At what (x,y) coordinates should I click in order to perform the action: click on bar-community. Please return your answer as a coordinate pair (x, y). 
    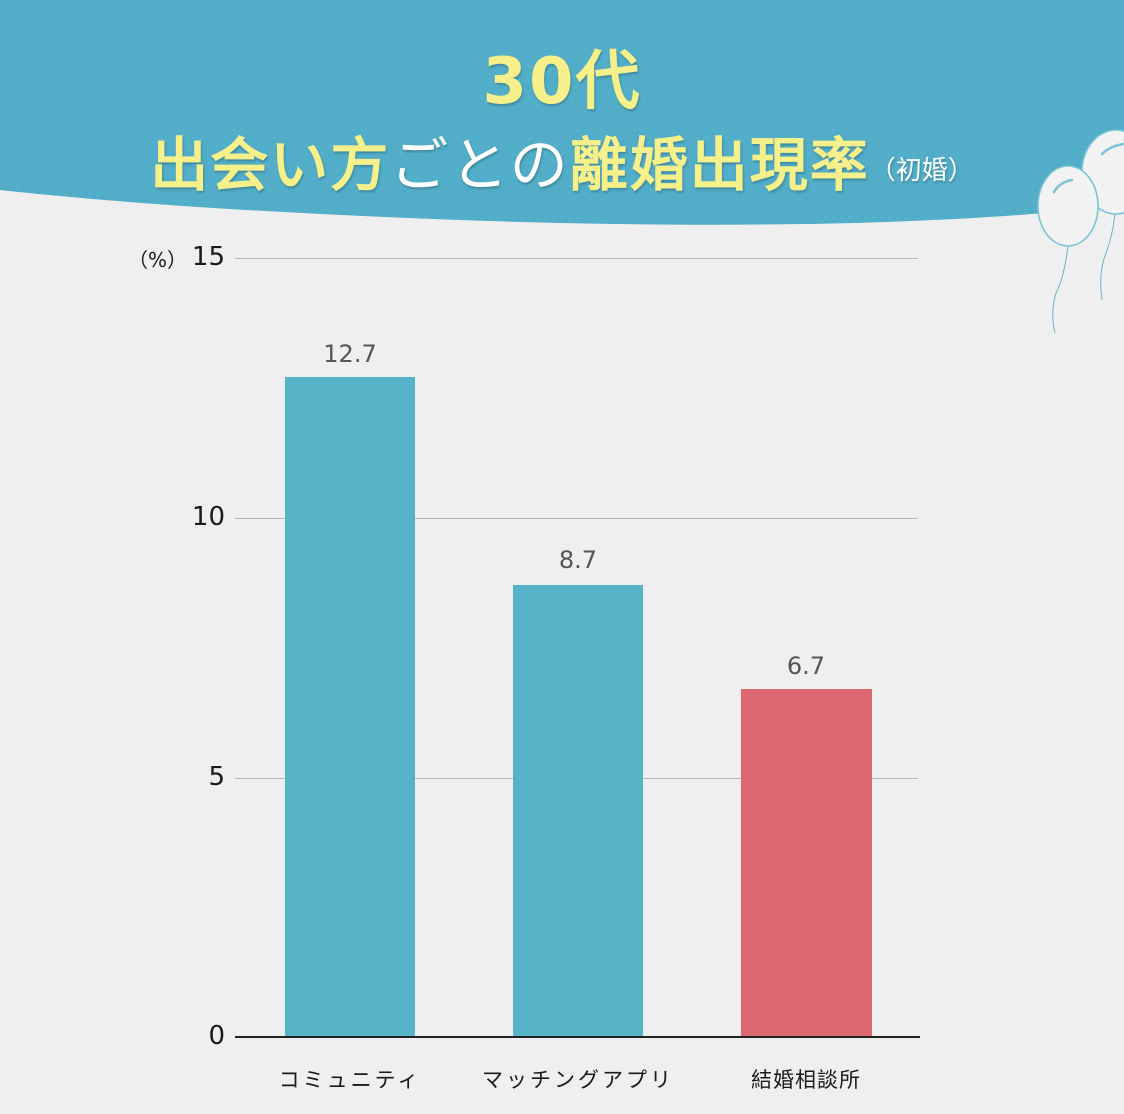
    Looking at the image, I should click on (350, 707).